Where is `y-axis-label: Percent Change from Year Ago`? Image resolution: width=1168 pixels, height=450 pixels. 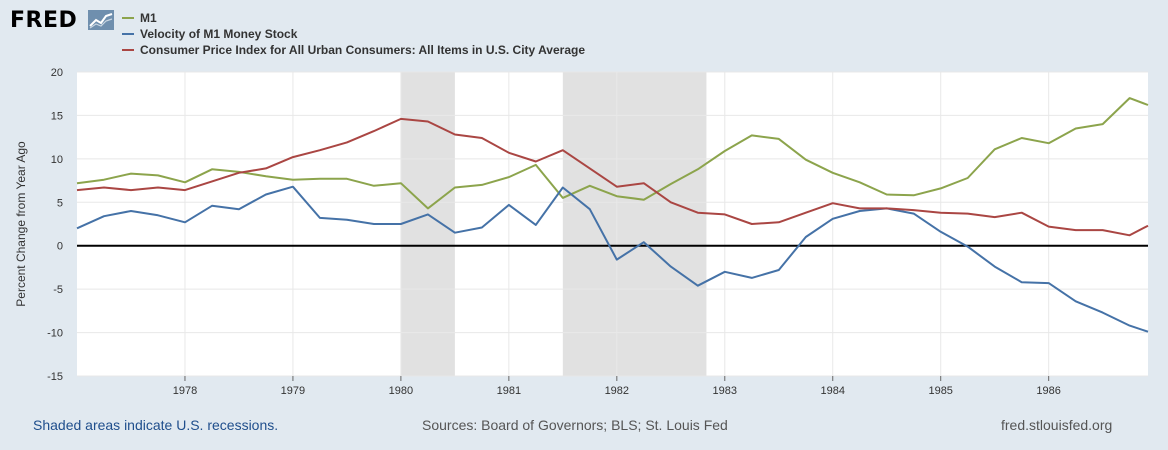 y-axis-label: Percent Change from Year Ago is located at coordinates (21, 224).